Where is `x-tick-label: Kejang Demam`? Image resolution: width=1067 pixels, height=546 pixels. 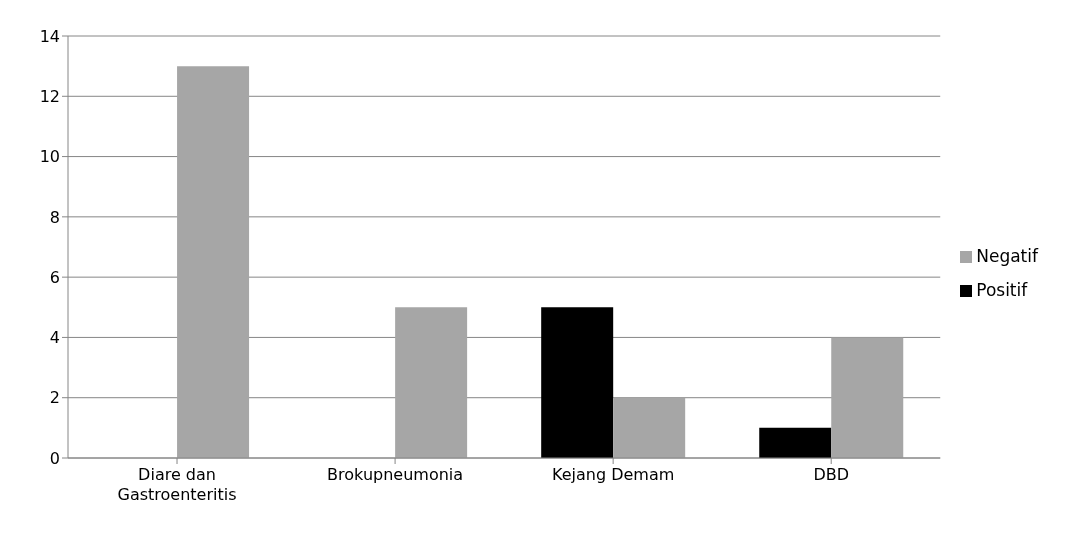 x-tick-label: Kejang Demam is located at coordinates (613, 474).